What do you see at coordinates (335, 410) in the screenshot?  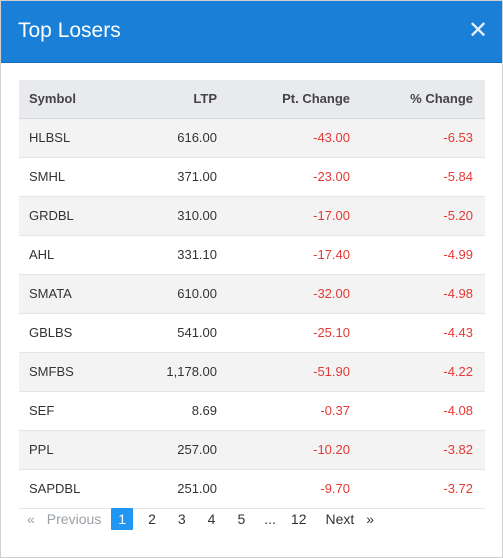 I see `pt-change-cell: -0.37` at bounding box center [335, 410].